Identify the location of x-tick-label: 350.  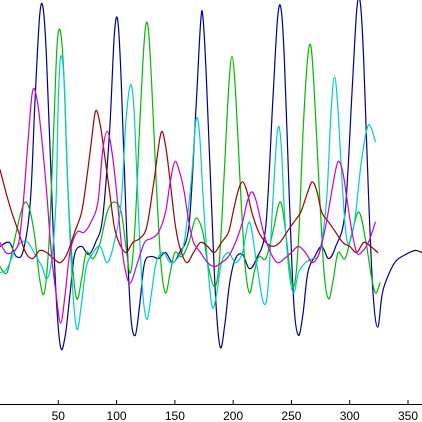
(408, 415).